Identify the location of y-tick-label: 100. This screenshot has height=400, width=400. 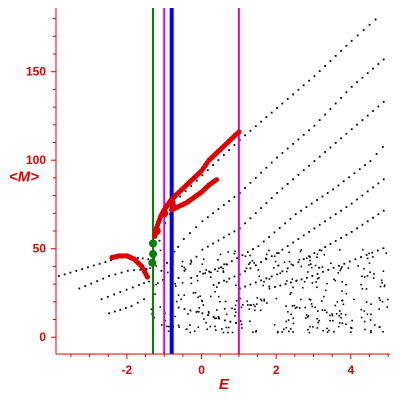
(36, 160).